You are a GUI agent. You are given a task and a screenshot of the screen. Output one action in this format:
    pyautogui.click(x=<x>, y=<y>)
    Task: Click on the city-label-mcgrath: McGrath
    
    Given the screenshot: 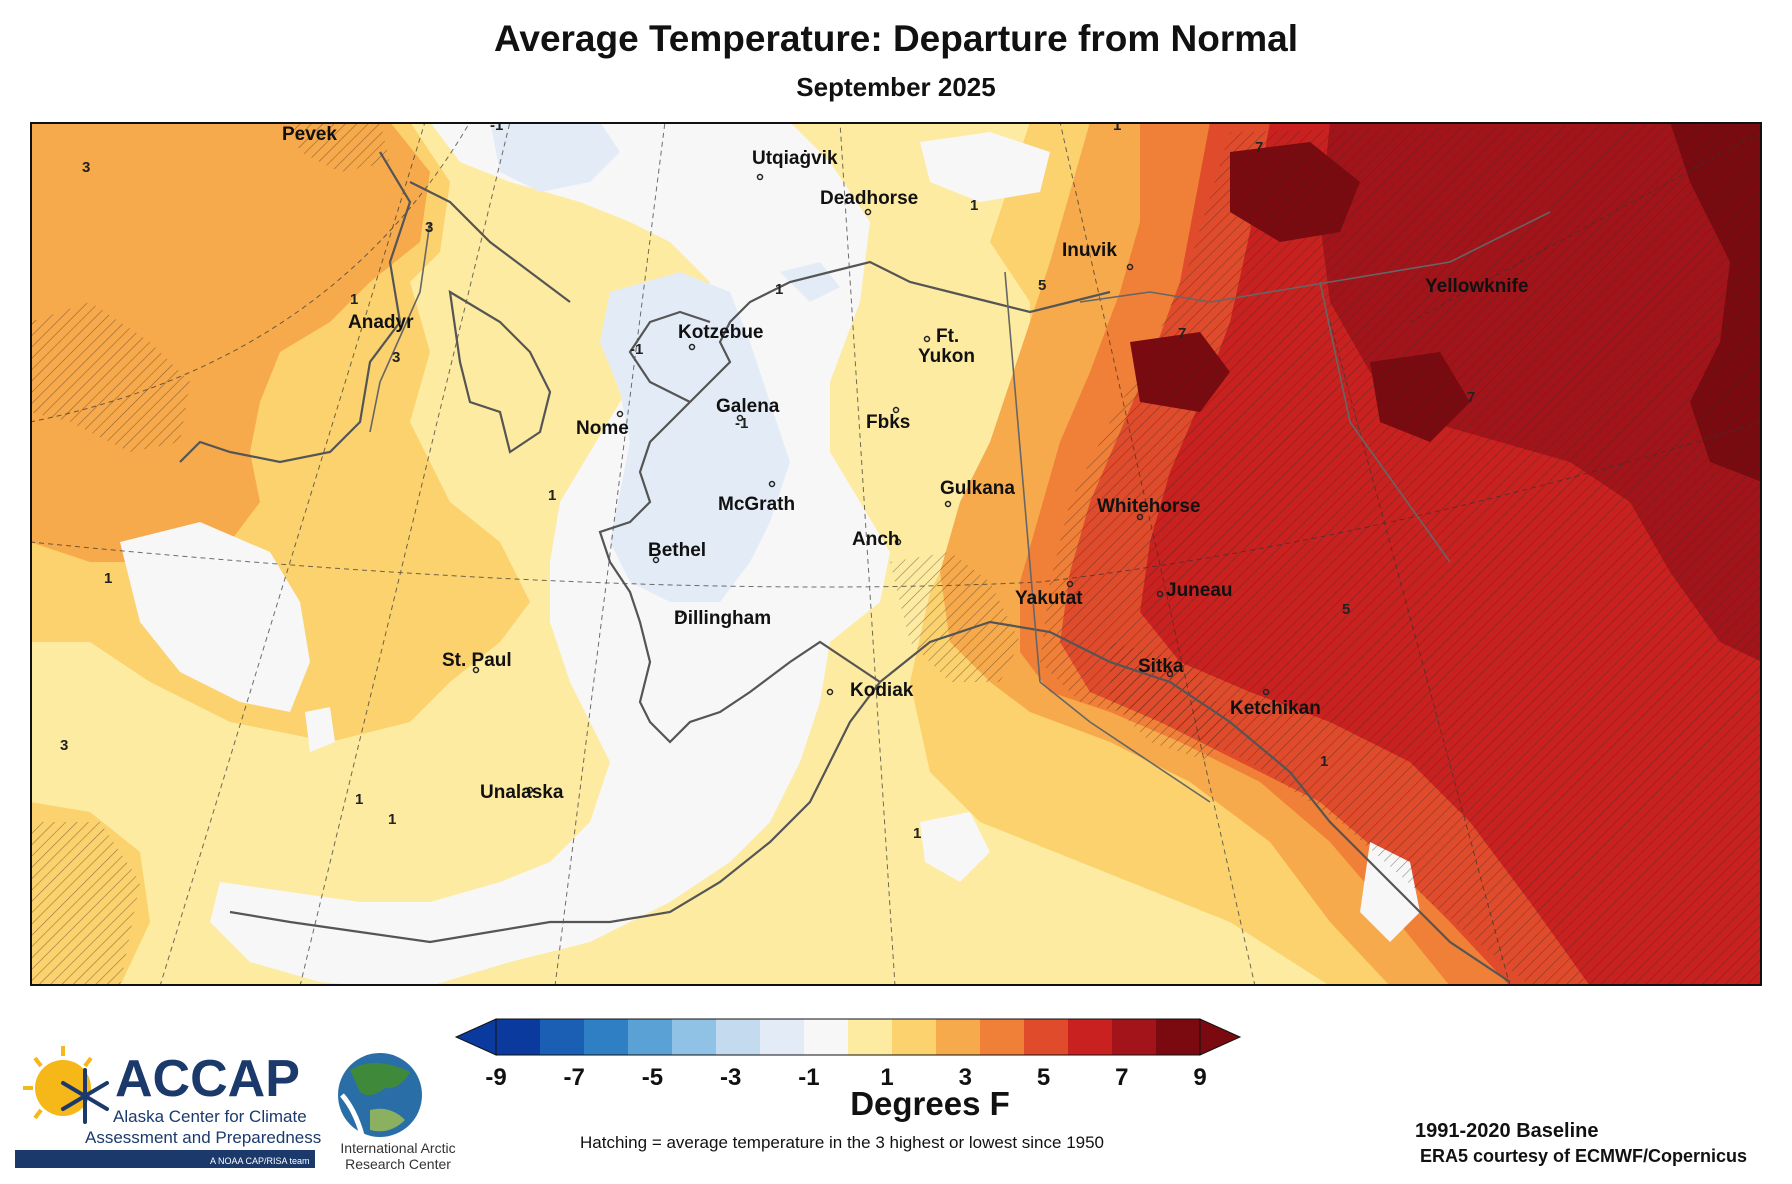 What is the action you would take?
    pyautogui.click(x=756, y=504)
    